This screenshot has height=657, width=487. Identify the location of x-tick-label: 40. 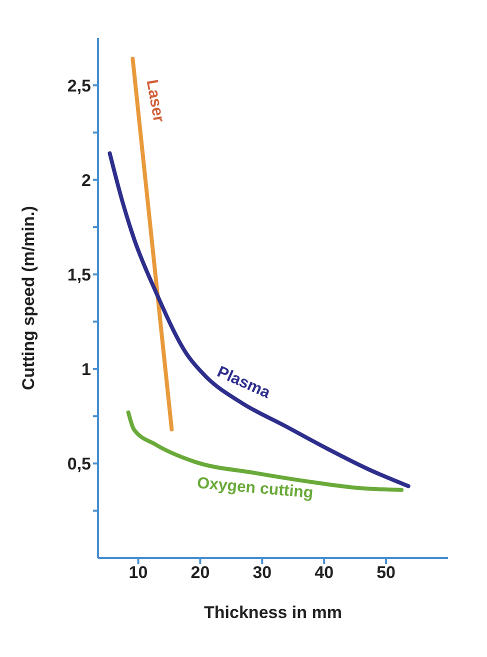
(324, 572).